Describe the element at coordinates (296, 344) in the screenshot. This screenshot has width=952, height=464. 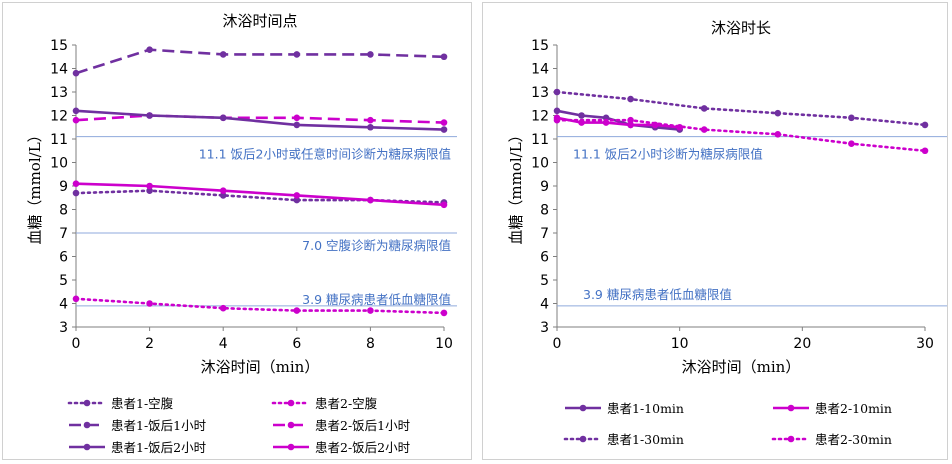
I see `x-tick-label: 6` at that location.